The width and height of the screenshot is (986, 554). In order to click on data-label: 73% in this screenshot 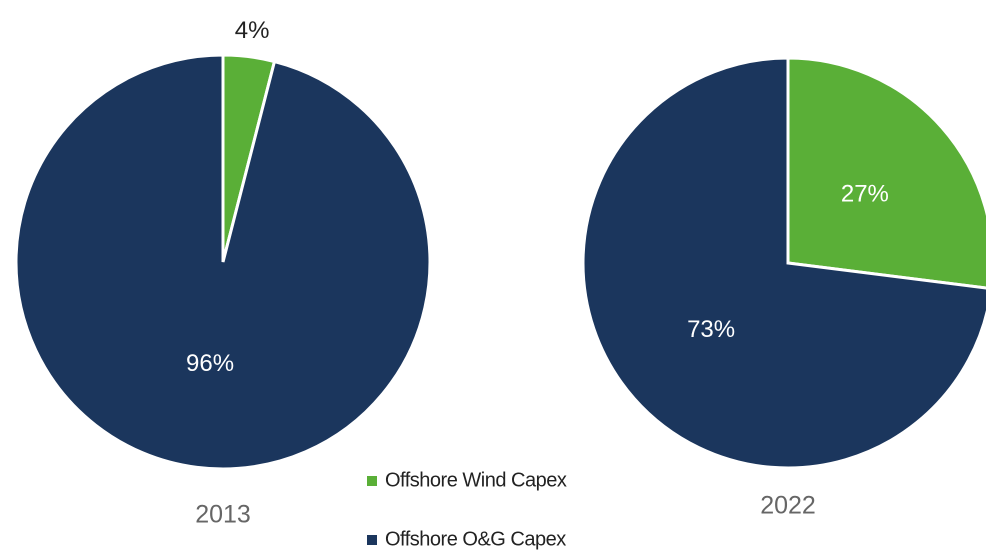, I will do `click(711, 329)`.